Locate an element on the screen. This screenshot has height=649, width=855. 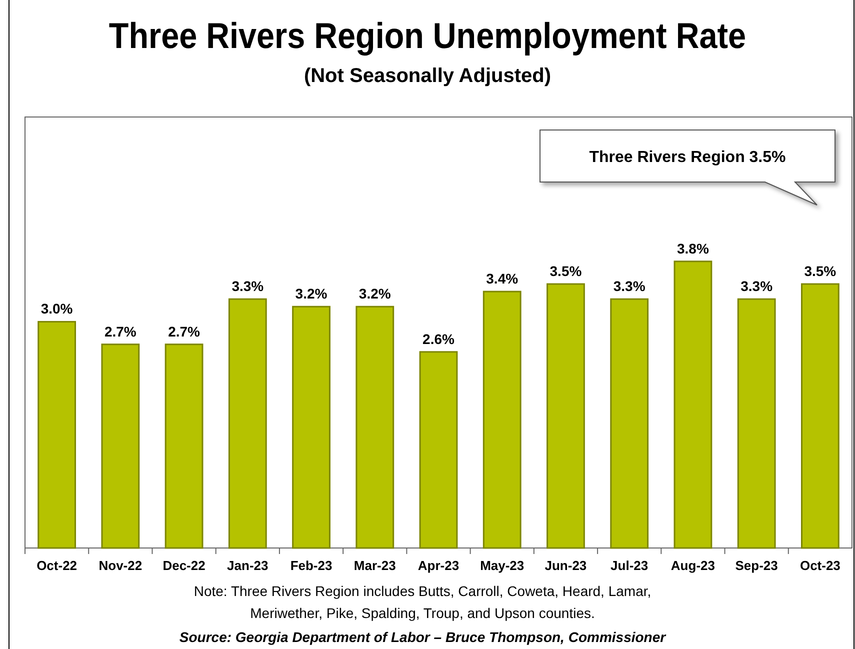
x-tick-label: Oct-22 is located at coordinates (57, 565).